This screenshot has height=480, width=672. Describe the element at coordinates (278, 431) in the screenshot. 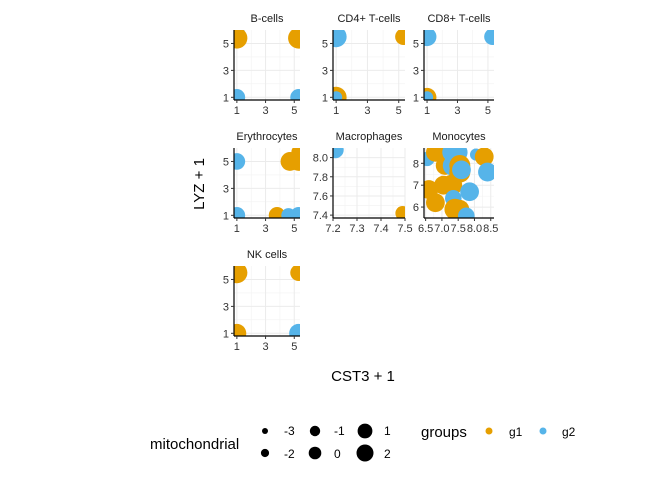

I see `size-legend-item: -3` at that location.